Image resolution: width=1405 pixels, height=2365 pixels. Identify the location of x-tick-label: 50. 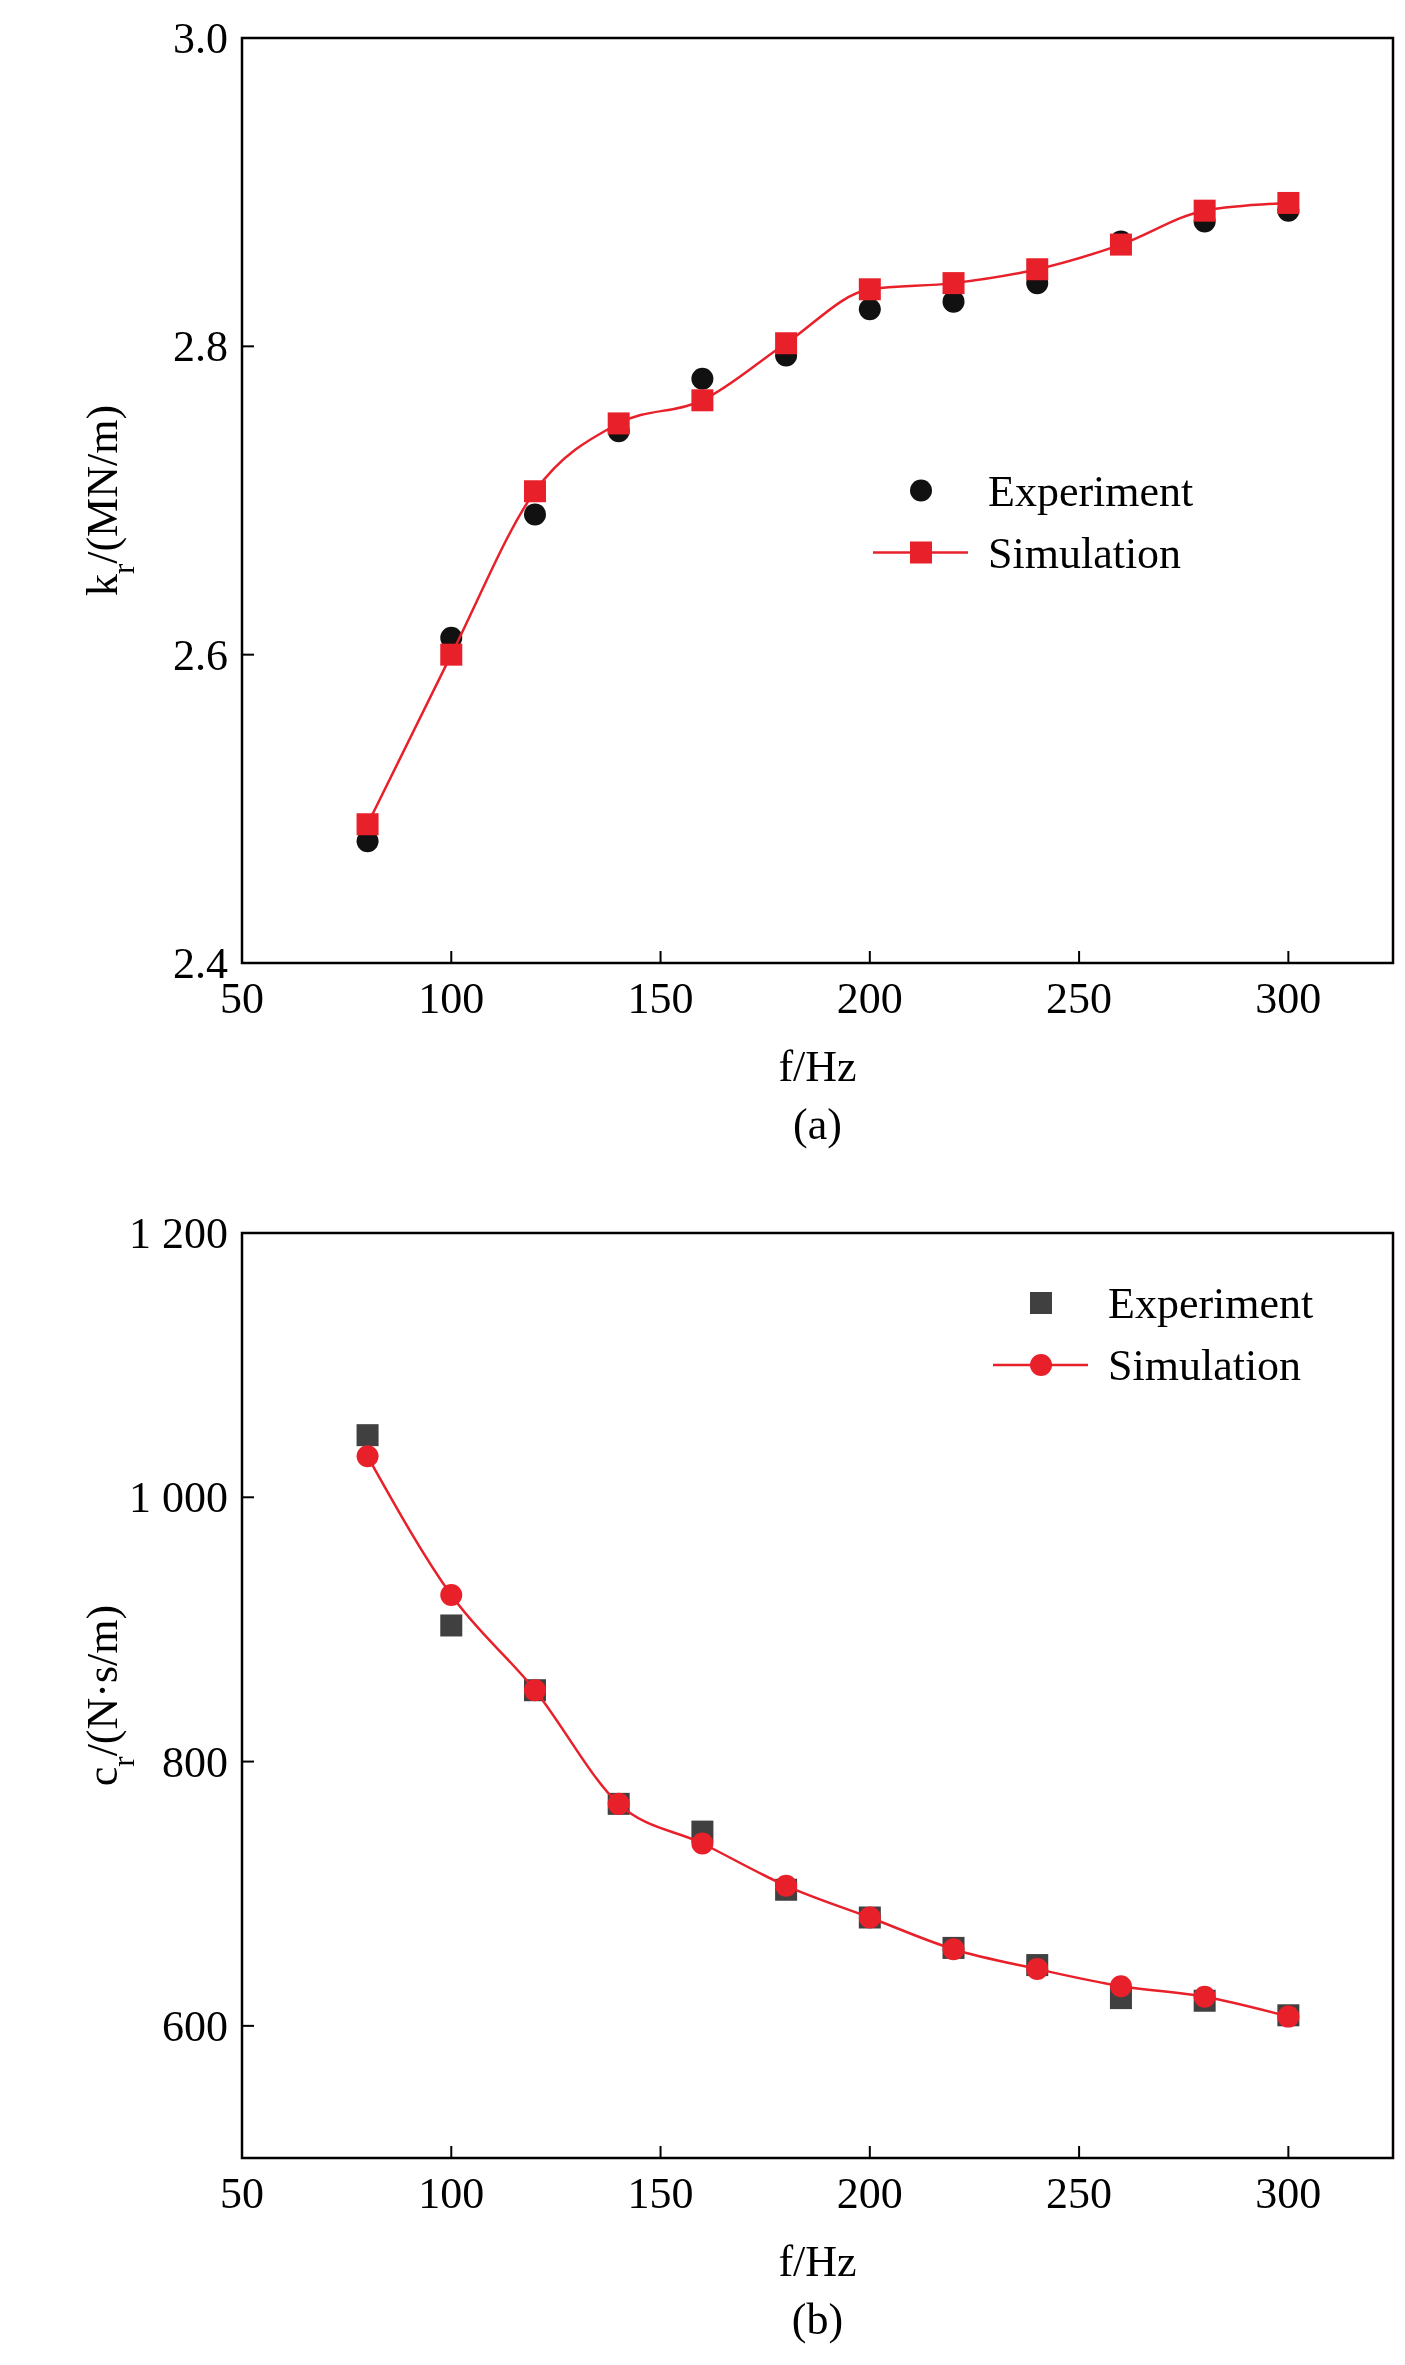
(242, 2193).